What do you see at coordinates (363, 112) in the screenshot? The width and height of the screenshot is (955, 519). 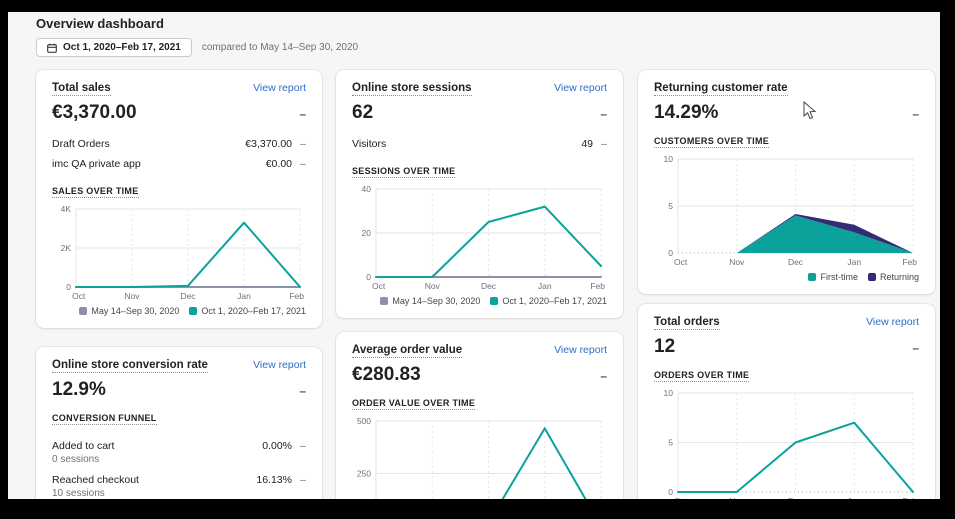 I see `sessions-value: 62` at bounding box center [363, 112].